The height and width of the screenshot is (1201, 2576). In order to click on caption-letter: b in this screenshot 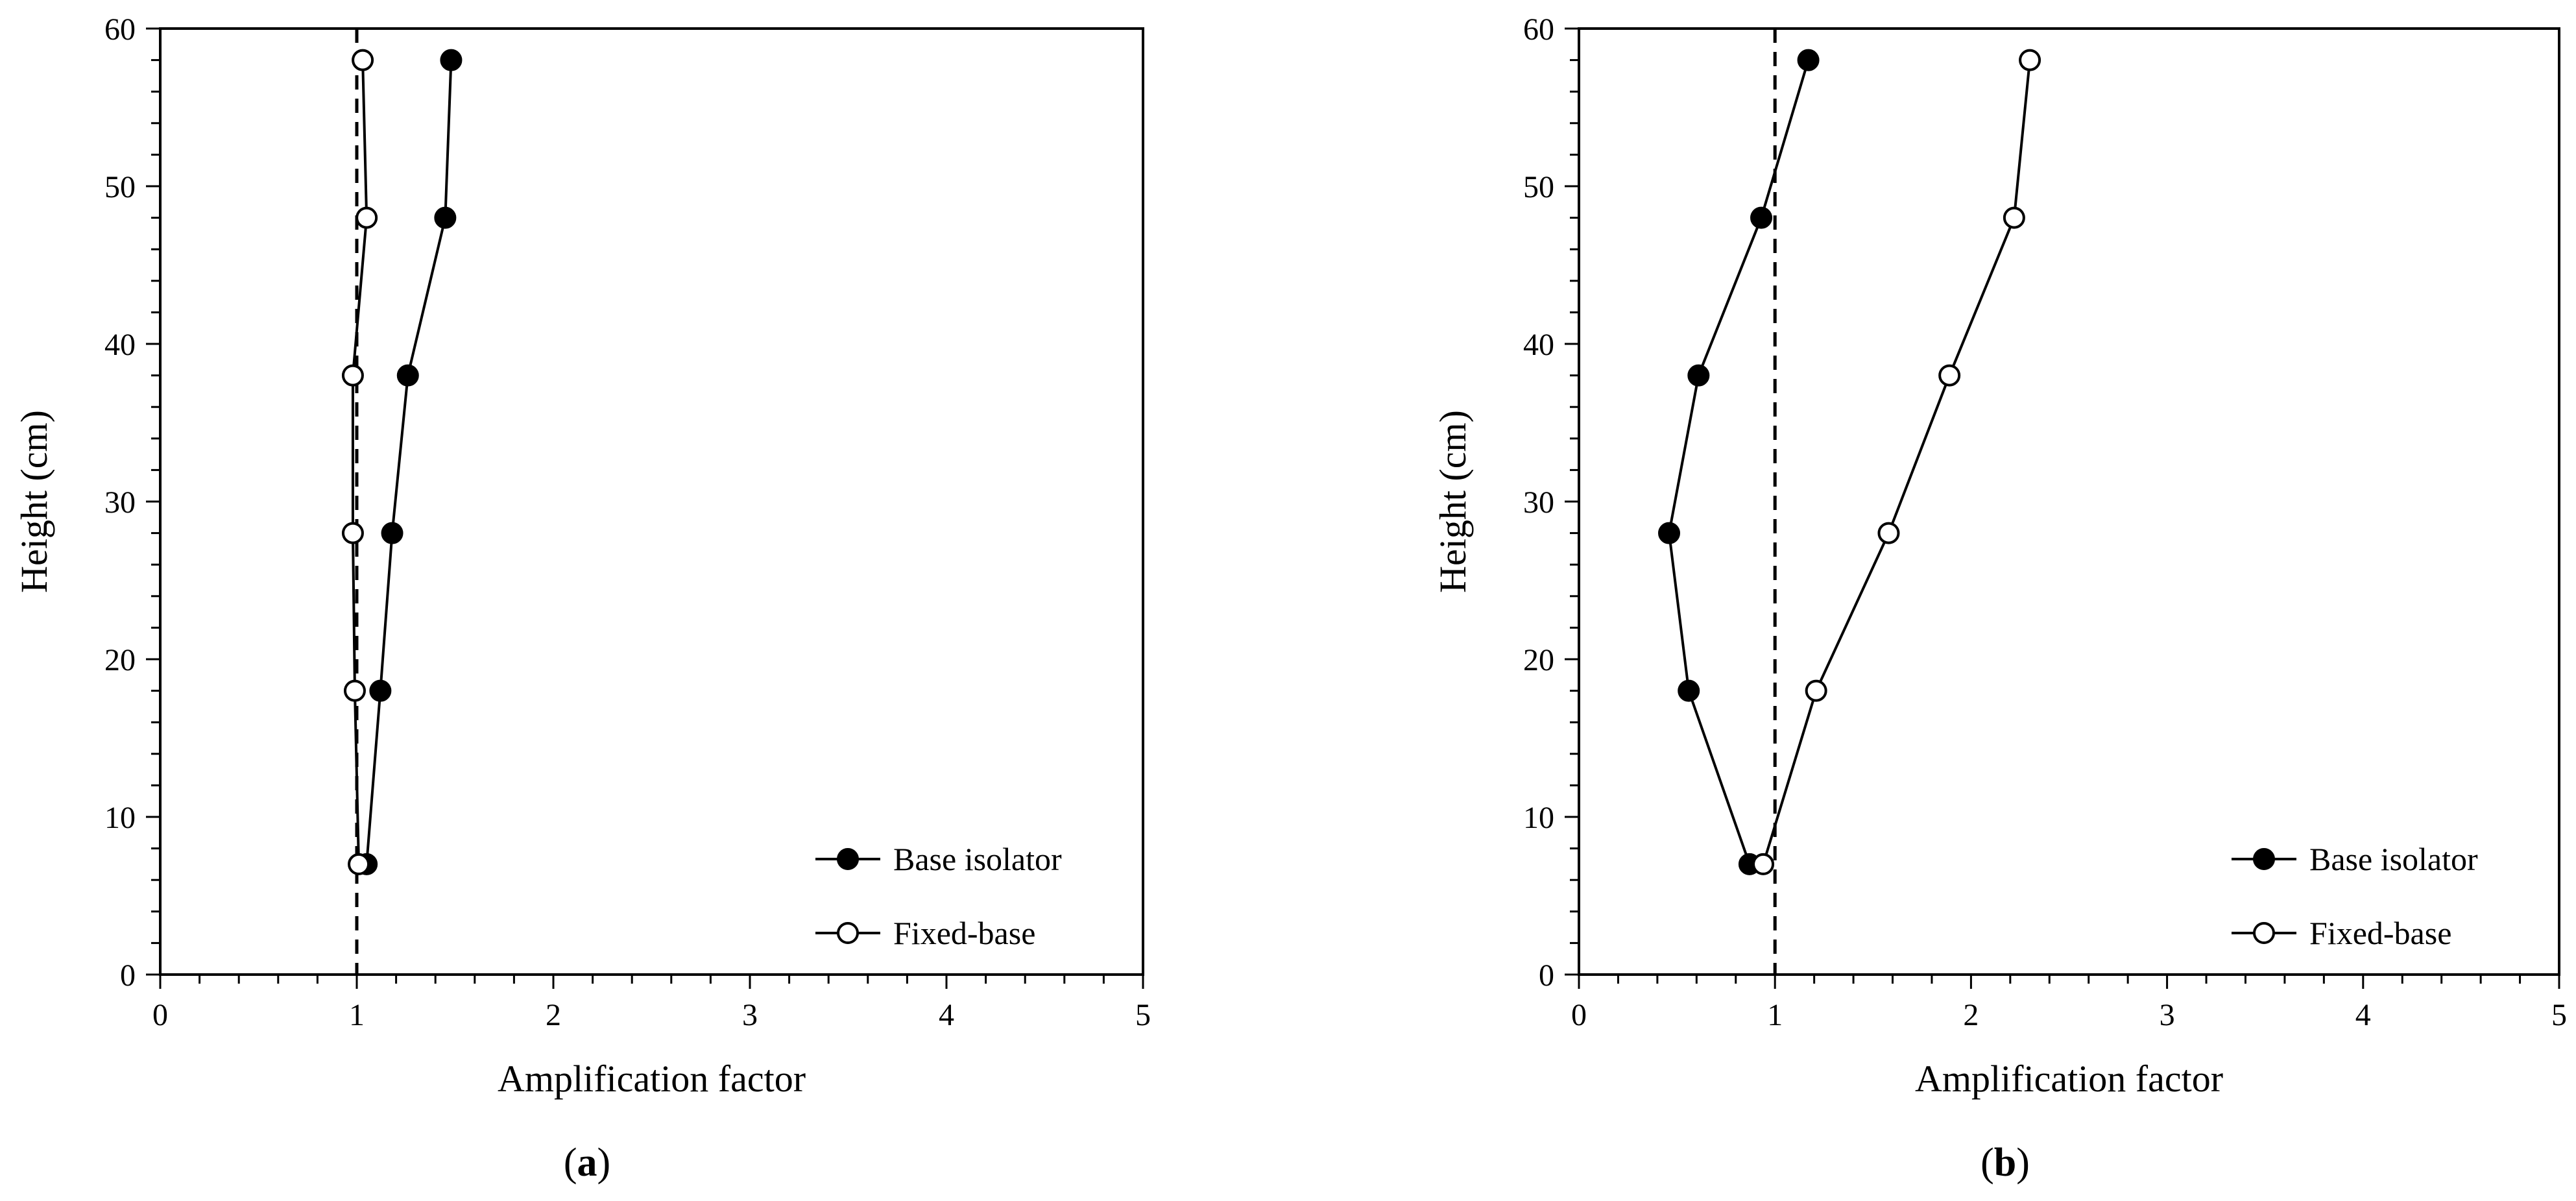, I will do `click(2005, 1163)`.